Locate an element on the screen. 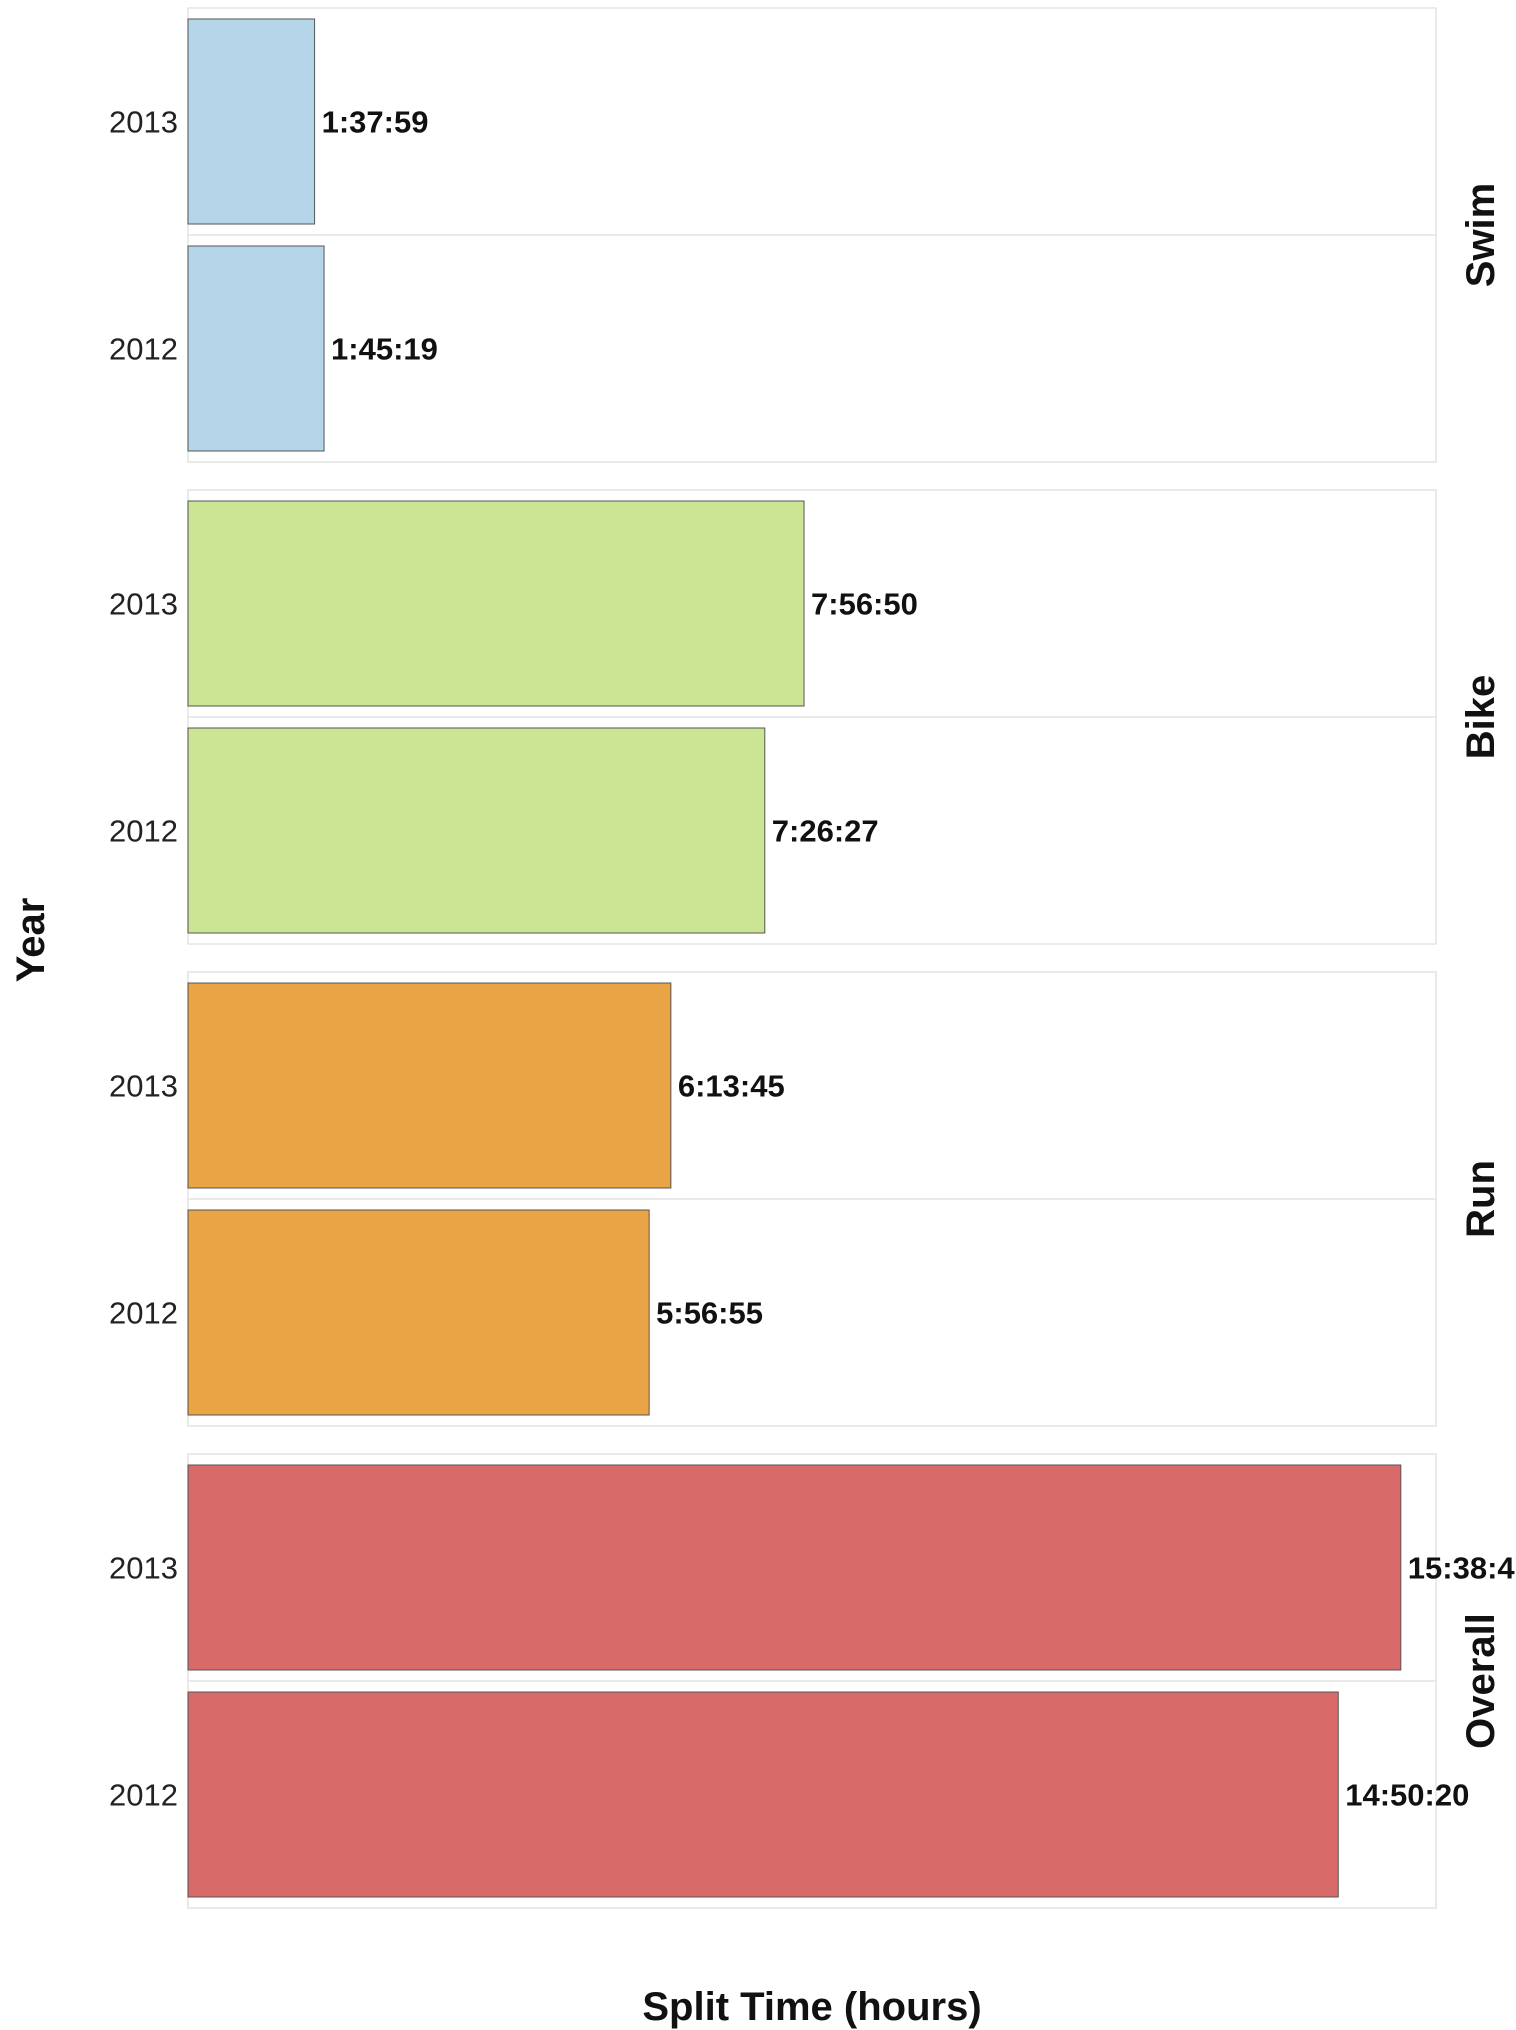  facet-label-swim: Swim is located at coordinates (1481, 235).